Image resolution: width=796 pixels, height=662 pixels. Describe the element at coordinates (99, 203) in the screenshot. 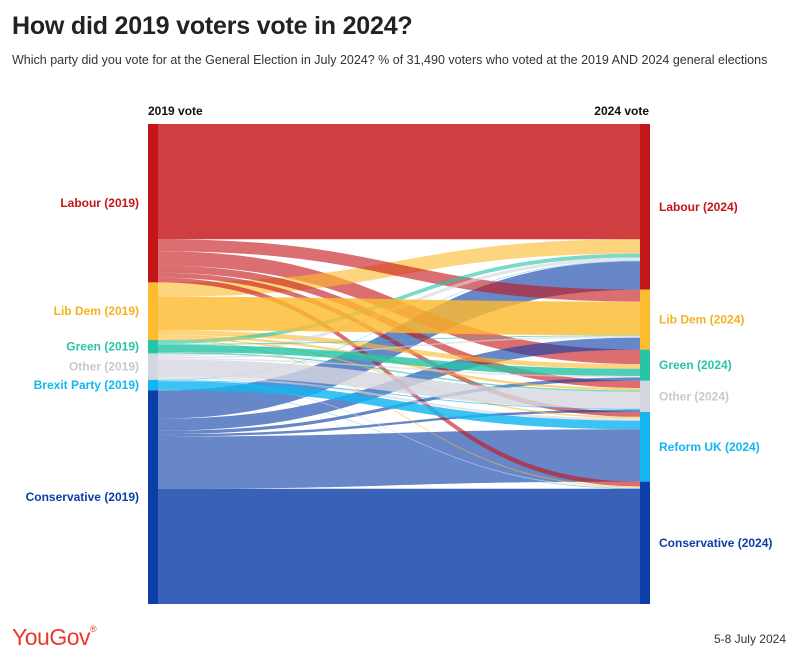

I see `node-label-lab19: Labour (2019)` at that location.